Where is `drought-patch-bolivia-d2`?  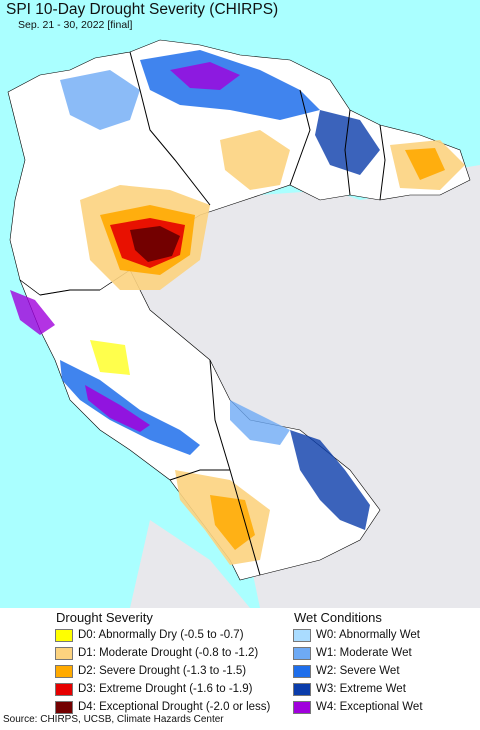
drought-patch-bolivia-d2 is located at coordinates (232, 522).